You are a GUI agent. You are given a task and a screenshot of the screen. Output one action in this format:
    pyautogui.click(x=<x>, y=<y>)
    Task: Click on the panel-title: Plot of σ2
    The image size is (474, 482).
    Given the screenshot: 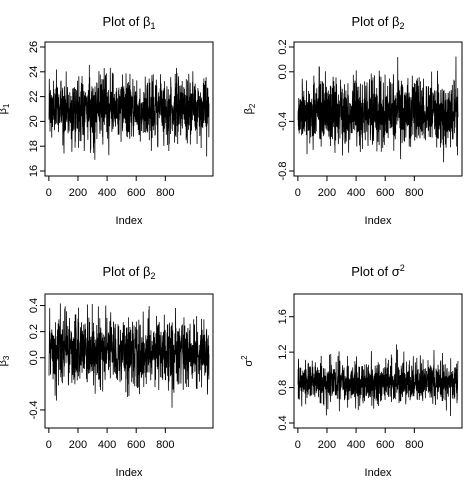 What is the action you would take?
    pyautogui.click(x=378, y=271)
    